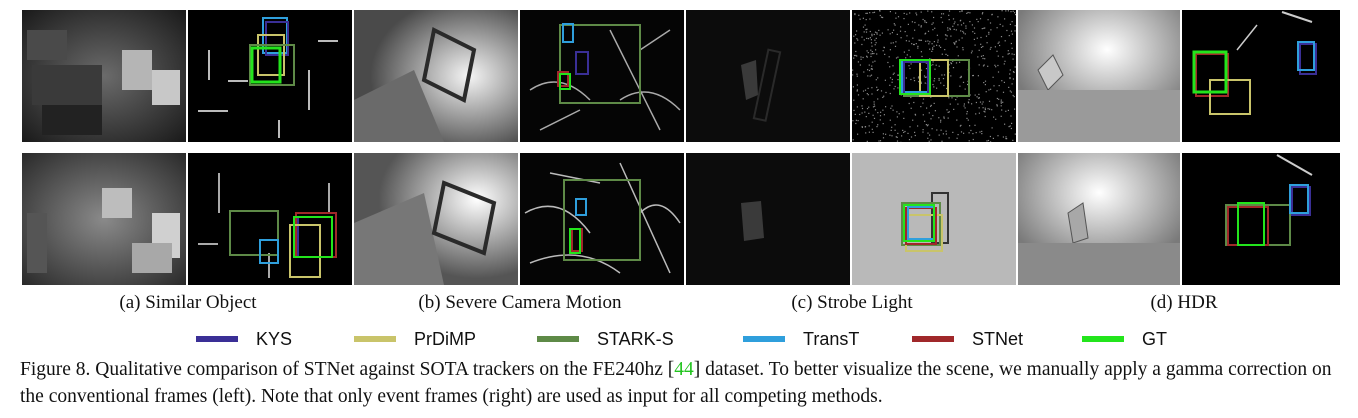 This screenshot has height=418, width=1358. What do you see at coordinates (768, 219) in the screenshot?
I see `frame-strobe-light-row2` at bounding box center [768, 219].